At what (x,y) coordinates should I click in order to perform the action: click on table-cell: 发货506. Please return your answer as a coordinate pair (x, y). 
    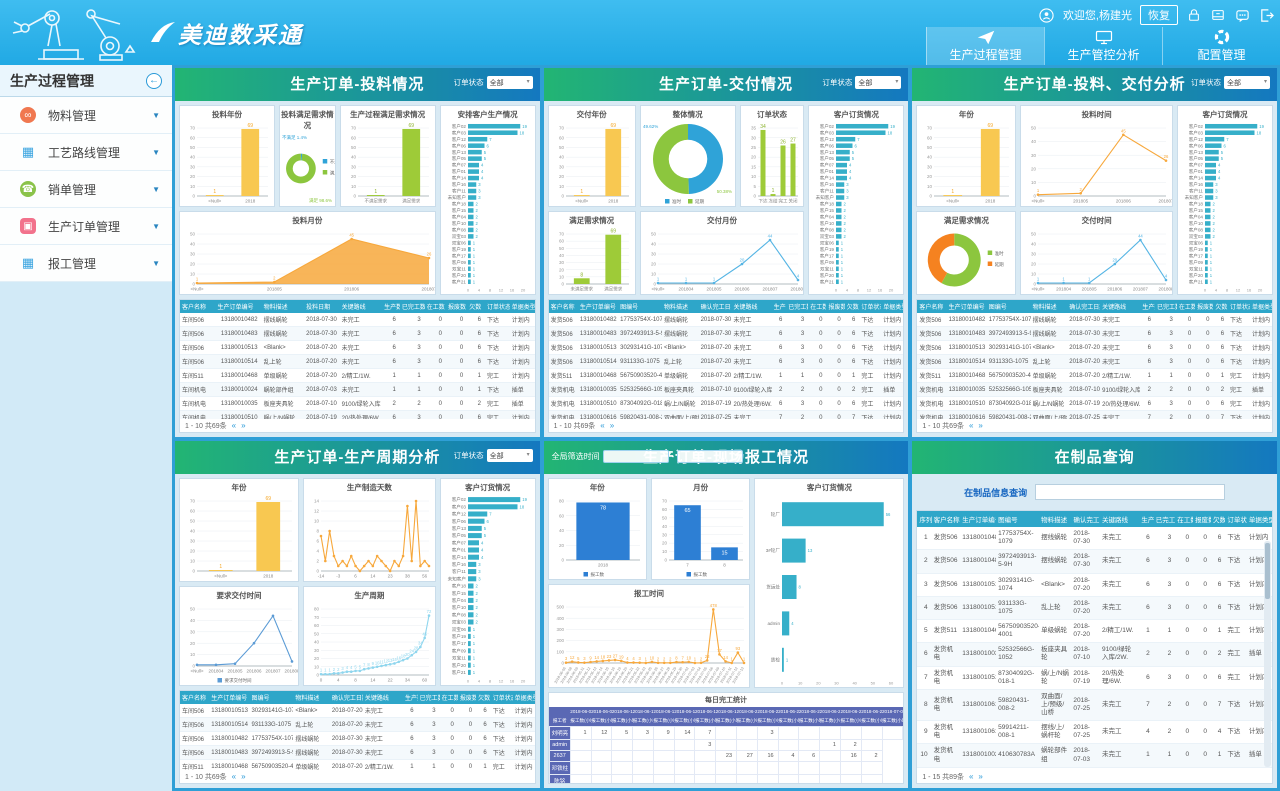
    Looking at the image, I should click on (932, 361).